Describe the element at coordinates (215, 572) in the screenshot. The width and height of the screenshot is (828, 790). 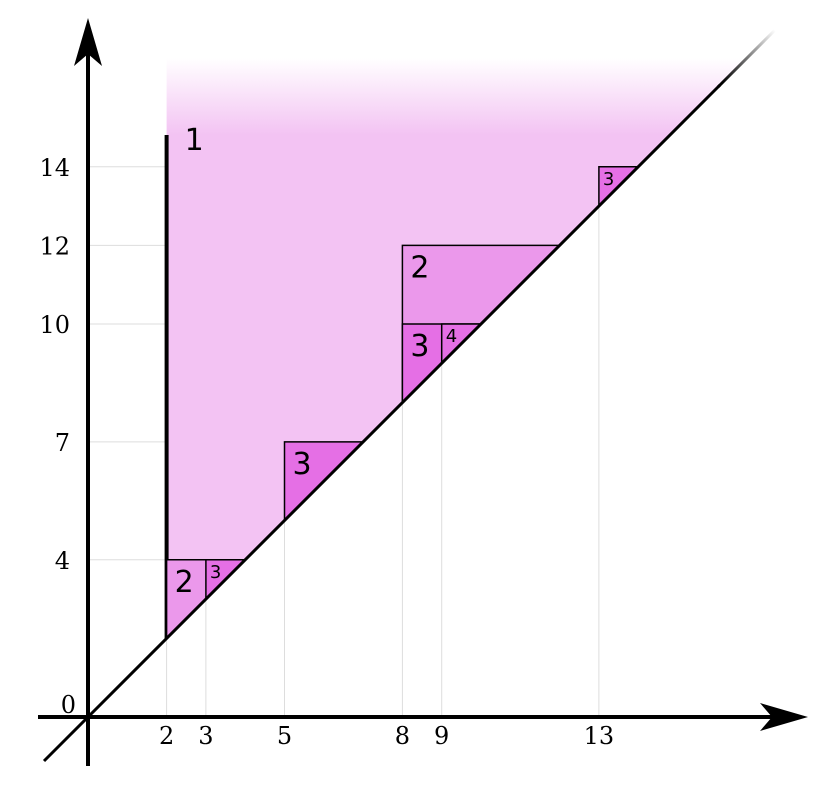
I see `region-3a-label: 3` at that location.